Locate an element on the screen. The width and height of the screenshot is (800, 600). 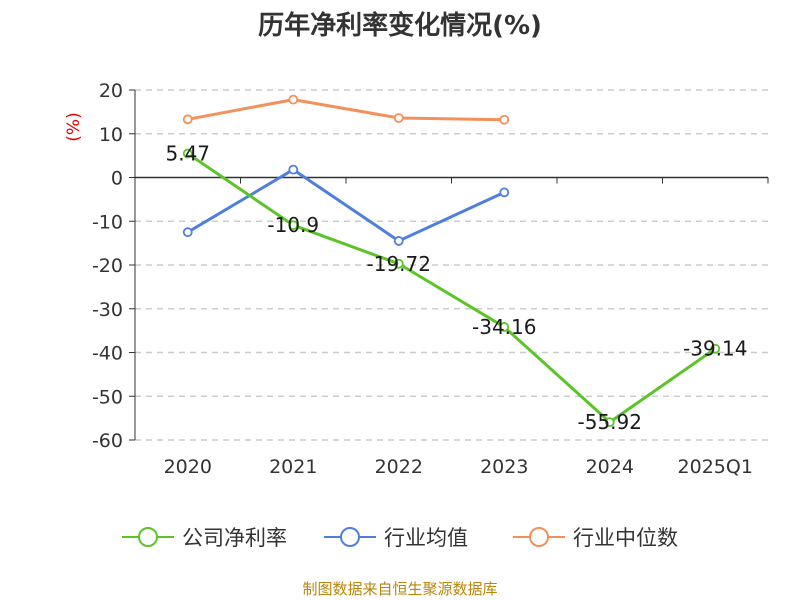
legend-label: 行业均值 is located at coordinates (426, 538).